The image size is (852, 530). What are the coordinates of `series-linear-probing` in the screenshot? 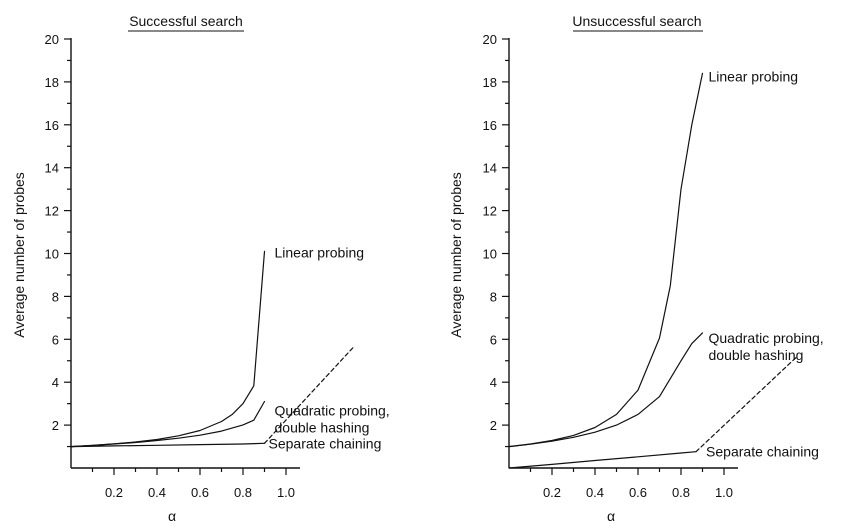 It's located at (168, 349).